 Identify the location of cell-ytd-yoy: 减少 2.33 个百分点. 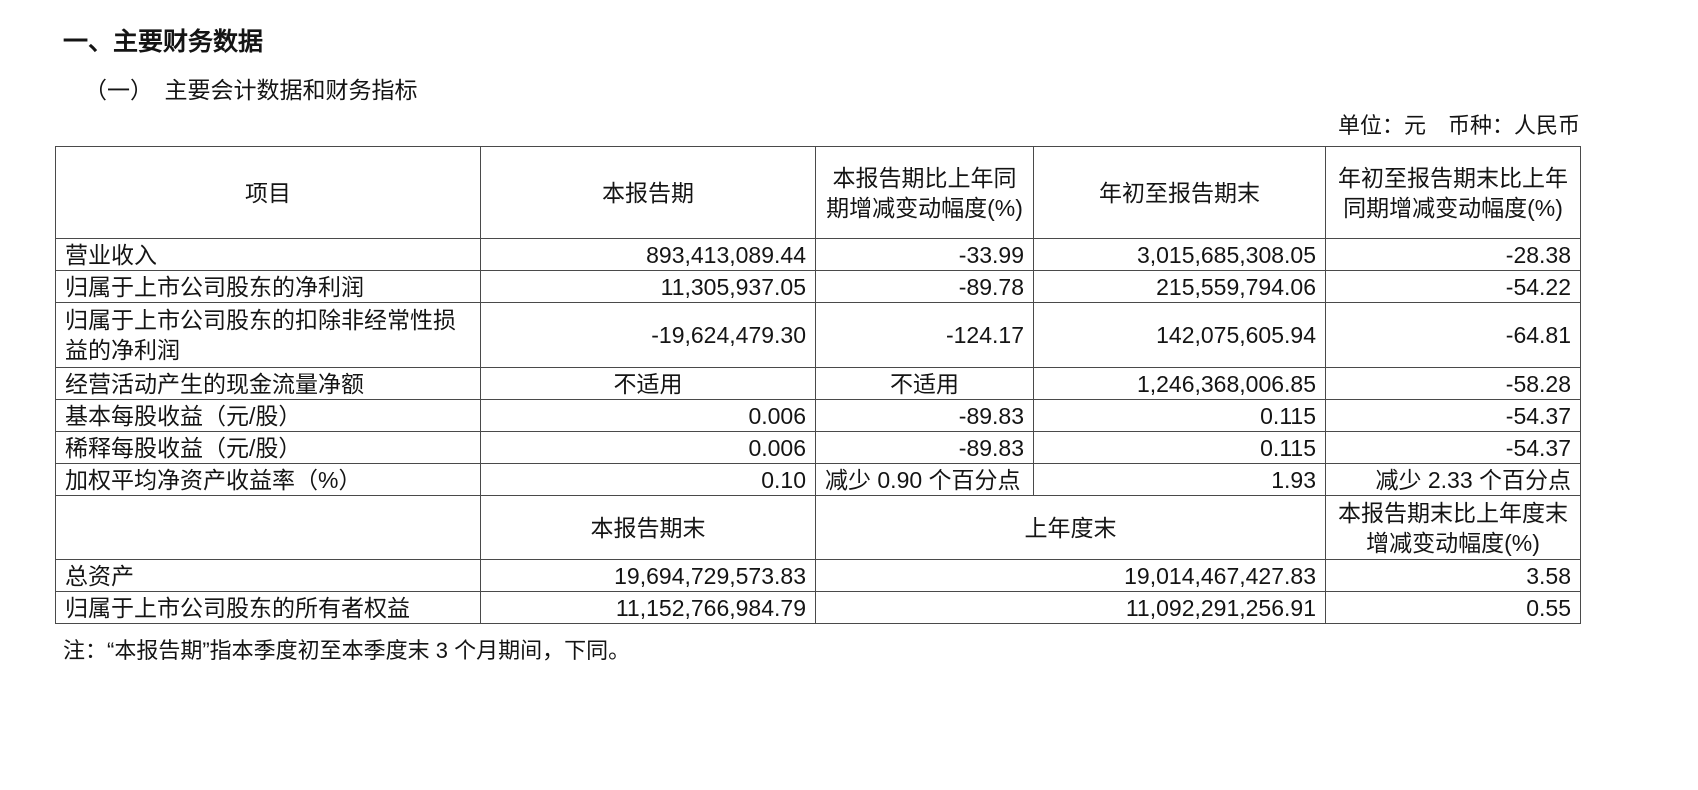
(1453, 479).